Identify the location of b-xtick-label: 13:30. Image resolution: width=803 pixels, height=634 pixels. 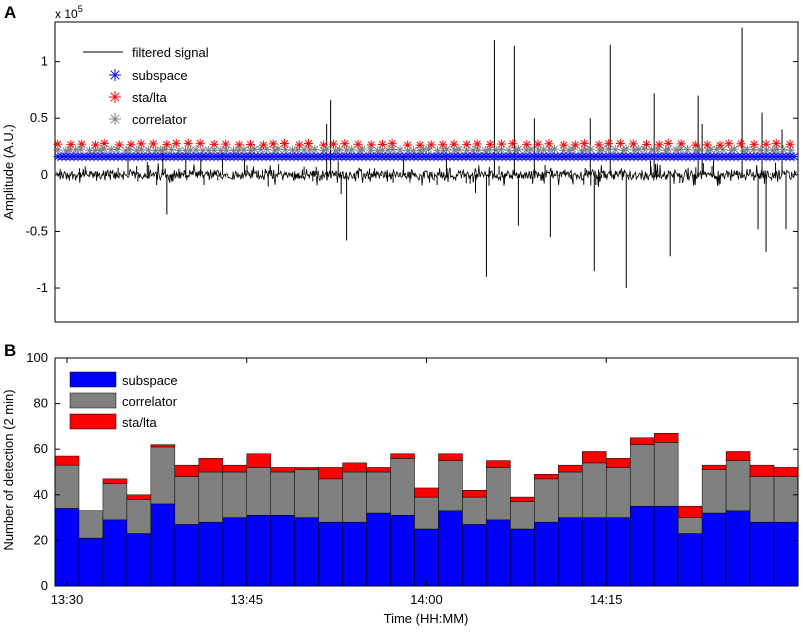
(67, 599).